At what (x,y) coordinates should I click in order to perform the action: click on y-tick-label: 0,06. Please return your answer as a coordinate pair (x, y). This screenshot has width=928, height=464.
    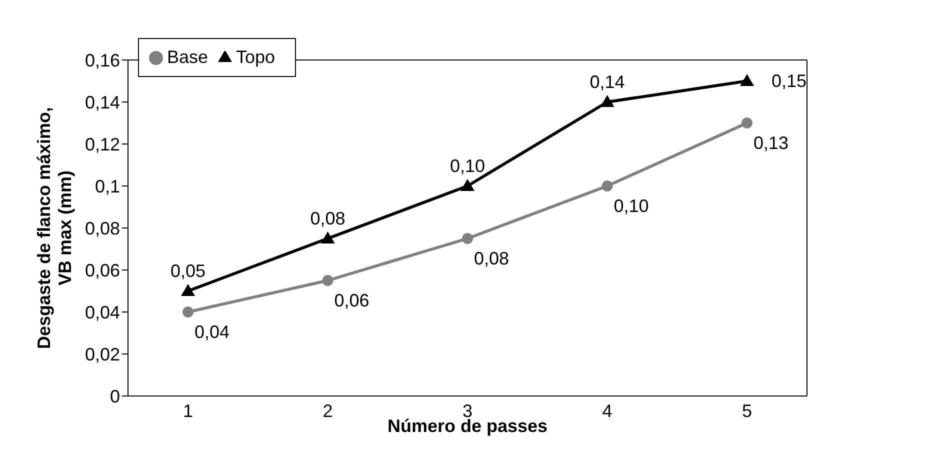
    Looking at the image, I should click on (102, 270).